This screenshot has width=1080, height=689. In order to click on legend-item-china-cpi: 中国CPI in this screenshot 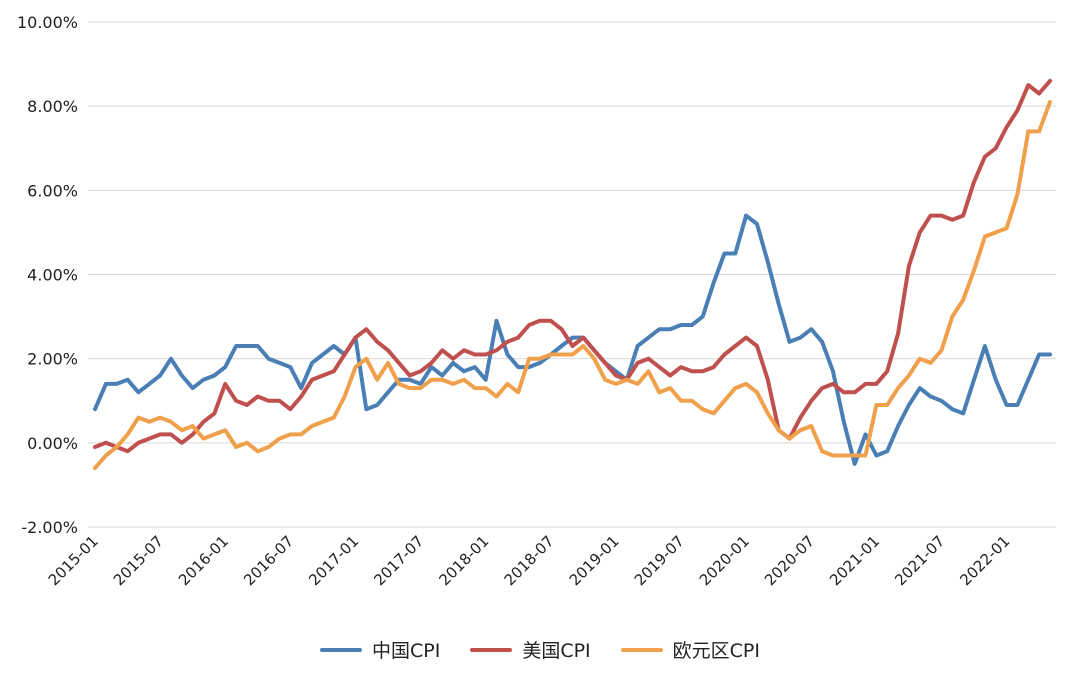, I will do `click(380, 649)`.